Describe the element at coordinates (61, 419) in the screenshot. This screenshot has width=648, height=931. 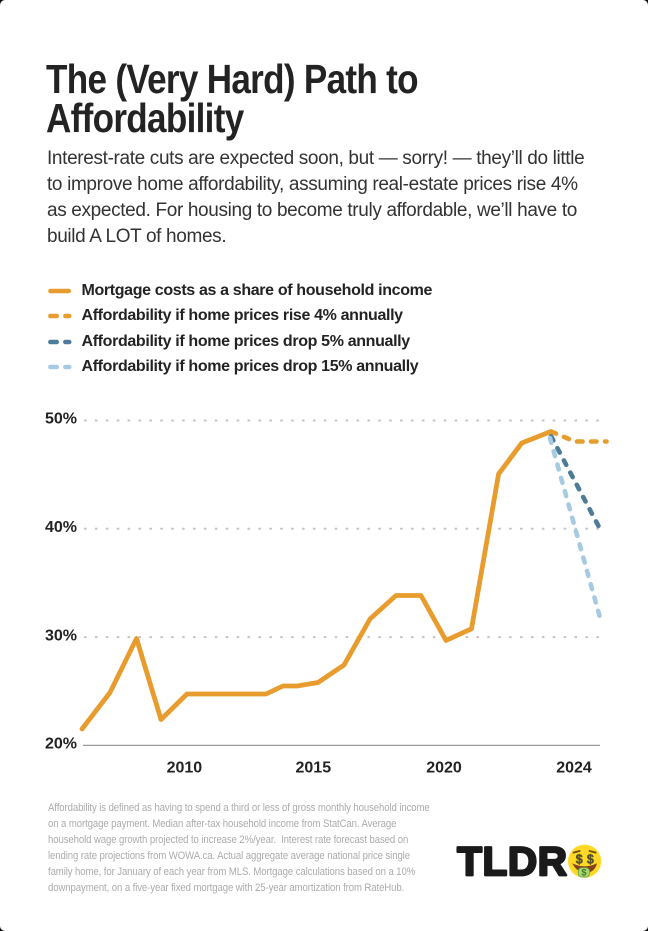
I see `svg-text: 50%` at that location.